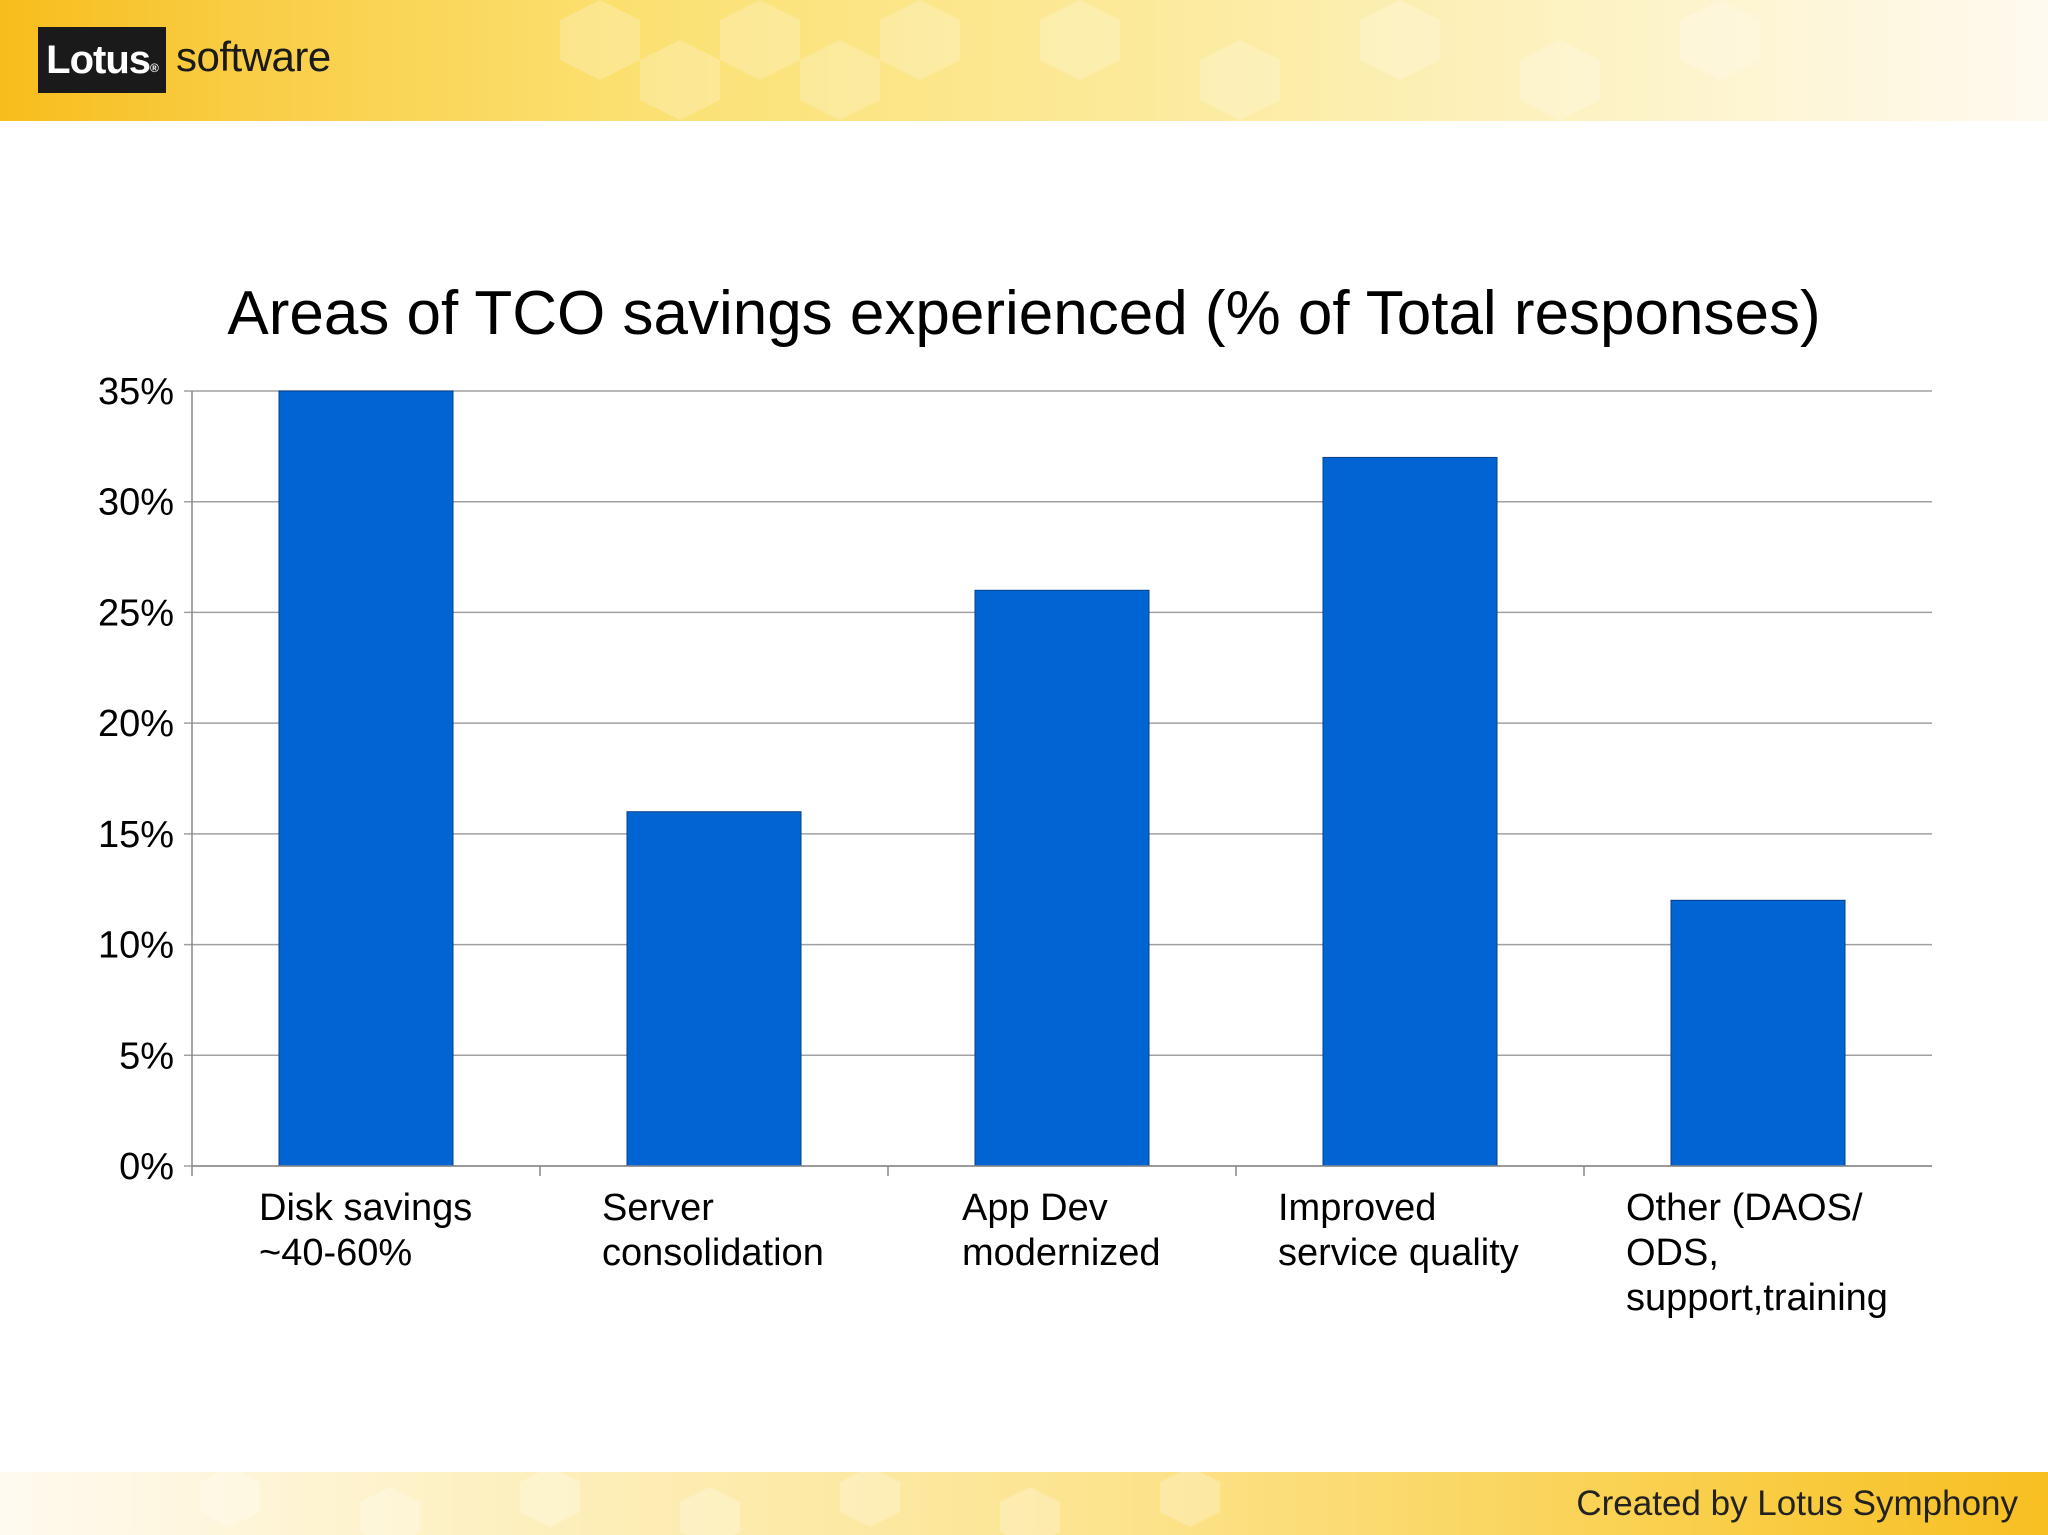 The image size is (2048, 1535). Describe the element at coordinates (146, 1167) in the screenshot. I see `y-tick-label: 0%` at that location.